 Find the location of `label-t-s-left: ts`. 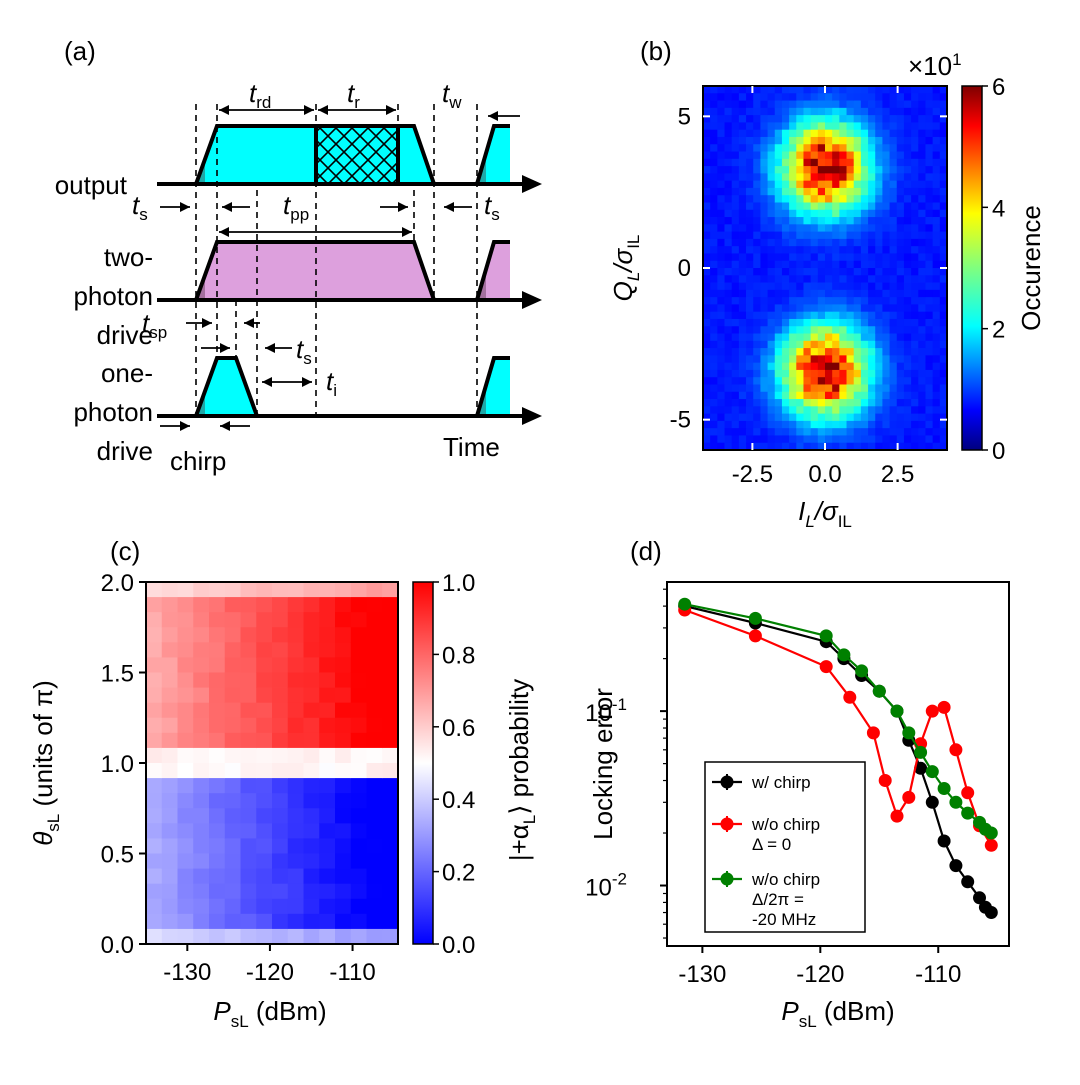

label-t-s-left: ts is located at coordinates (140, 207).